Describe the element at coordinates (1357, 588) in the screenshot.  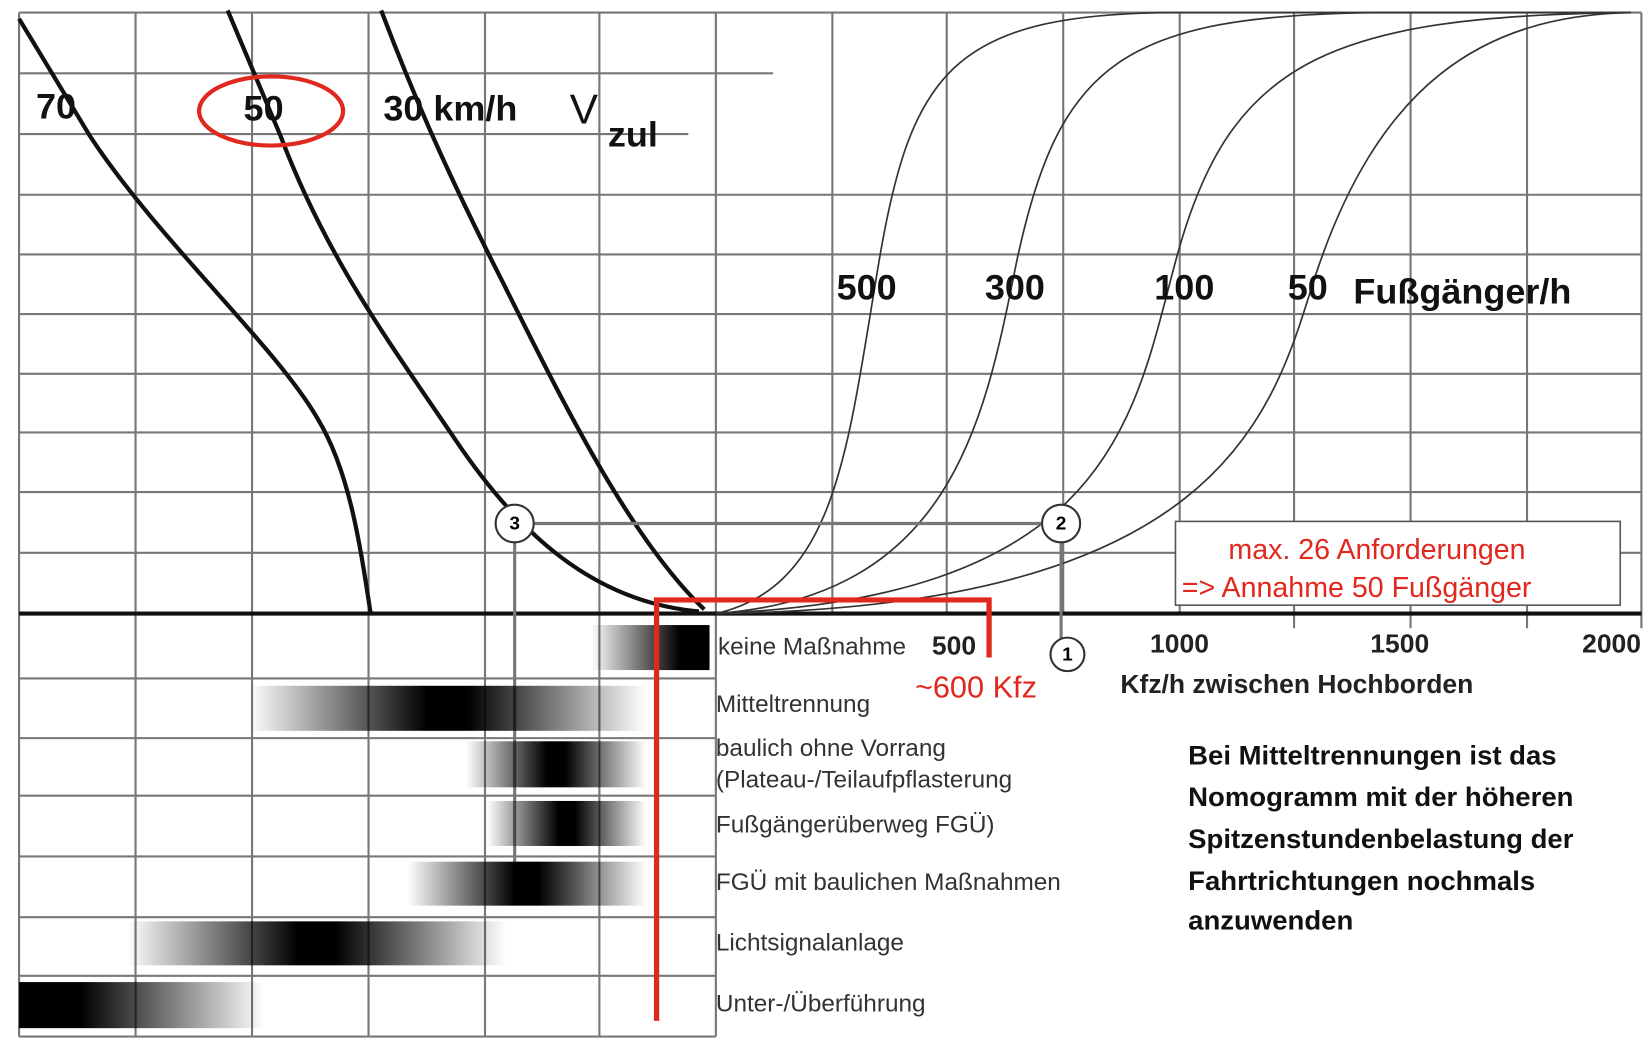
I see `annotation: => Annahme 50 Fußgänger` at that location.